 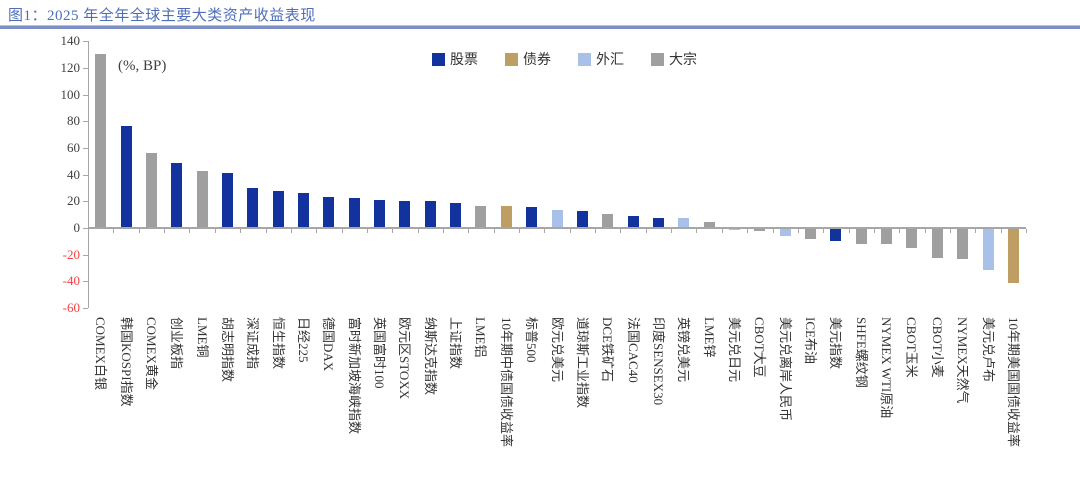 I want to click on bar-欧元兑美元, so click(x=557, y=219).